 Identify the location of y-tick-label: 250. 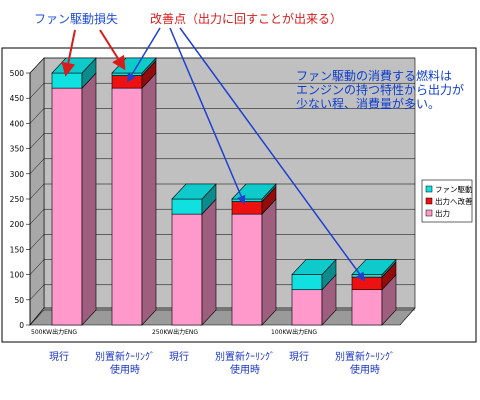
(17, 199).